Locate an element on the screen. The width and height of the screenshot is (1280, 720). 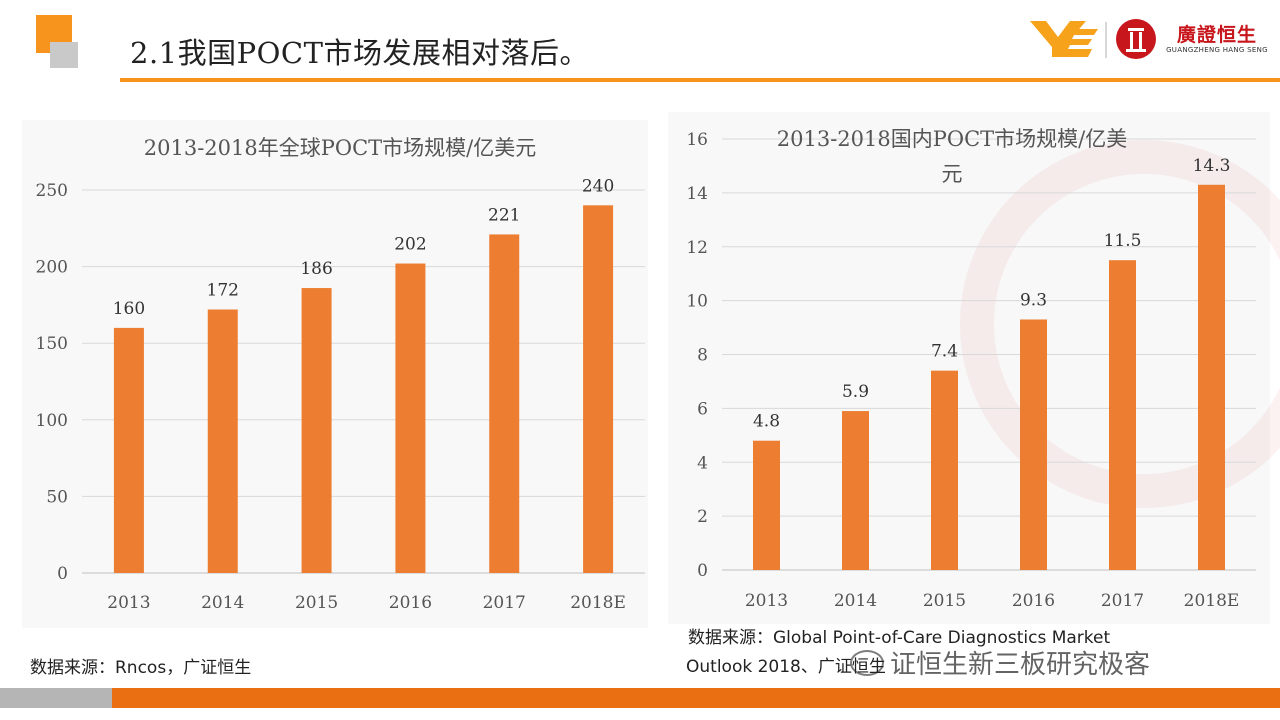
left-data-label: 172 is located at coordinates (223, 290).